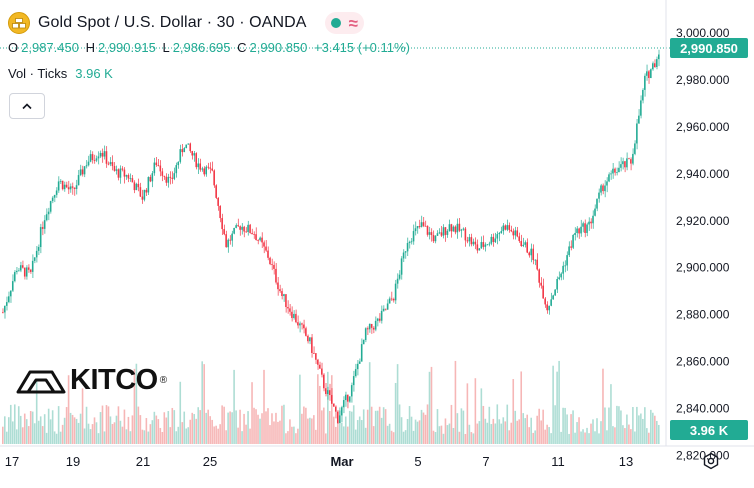  What do you see at coordinates (12, 461) in the screenshot?
I see `time-tick-label: 17` at bounding box center [12, 461].